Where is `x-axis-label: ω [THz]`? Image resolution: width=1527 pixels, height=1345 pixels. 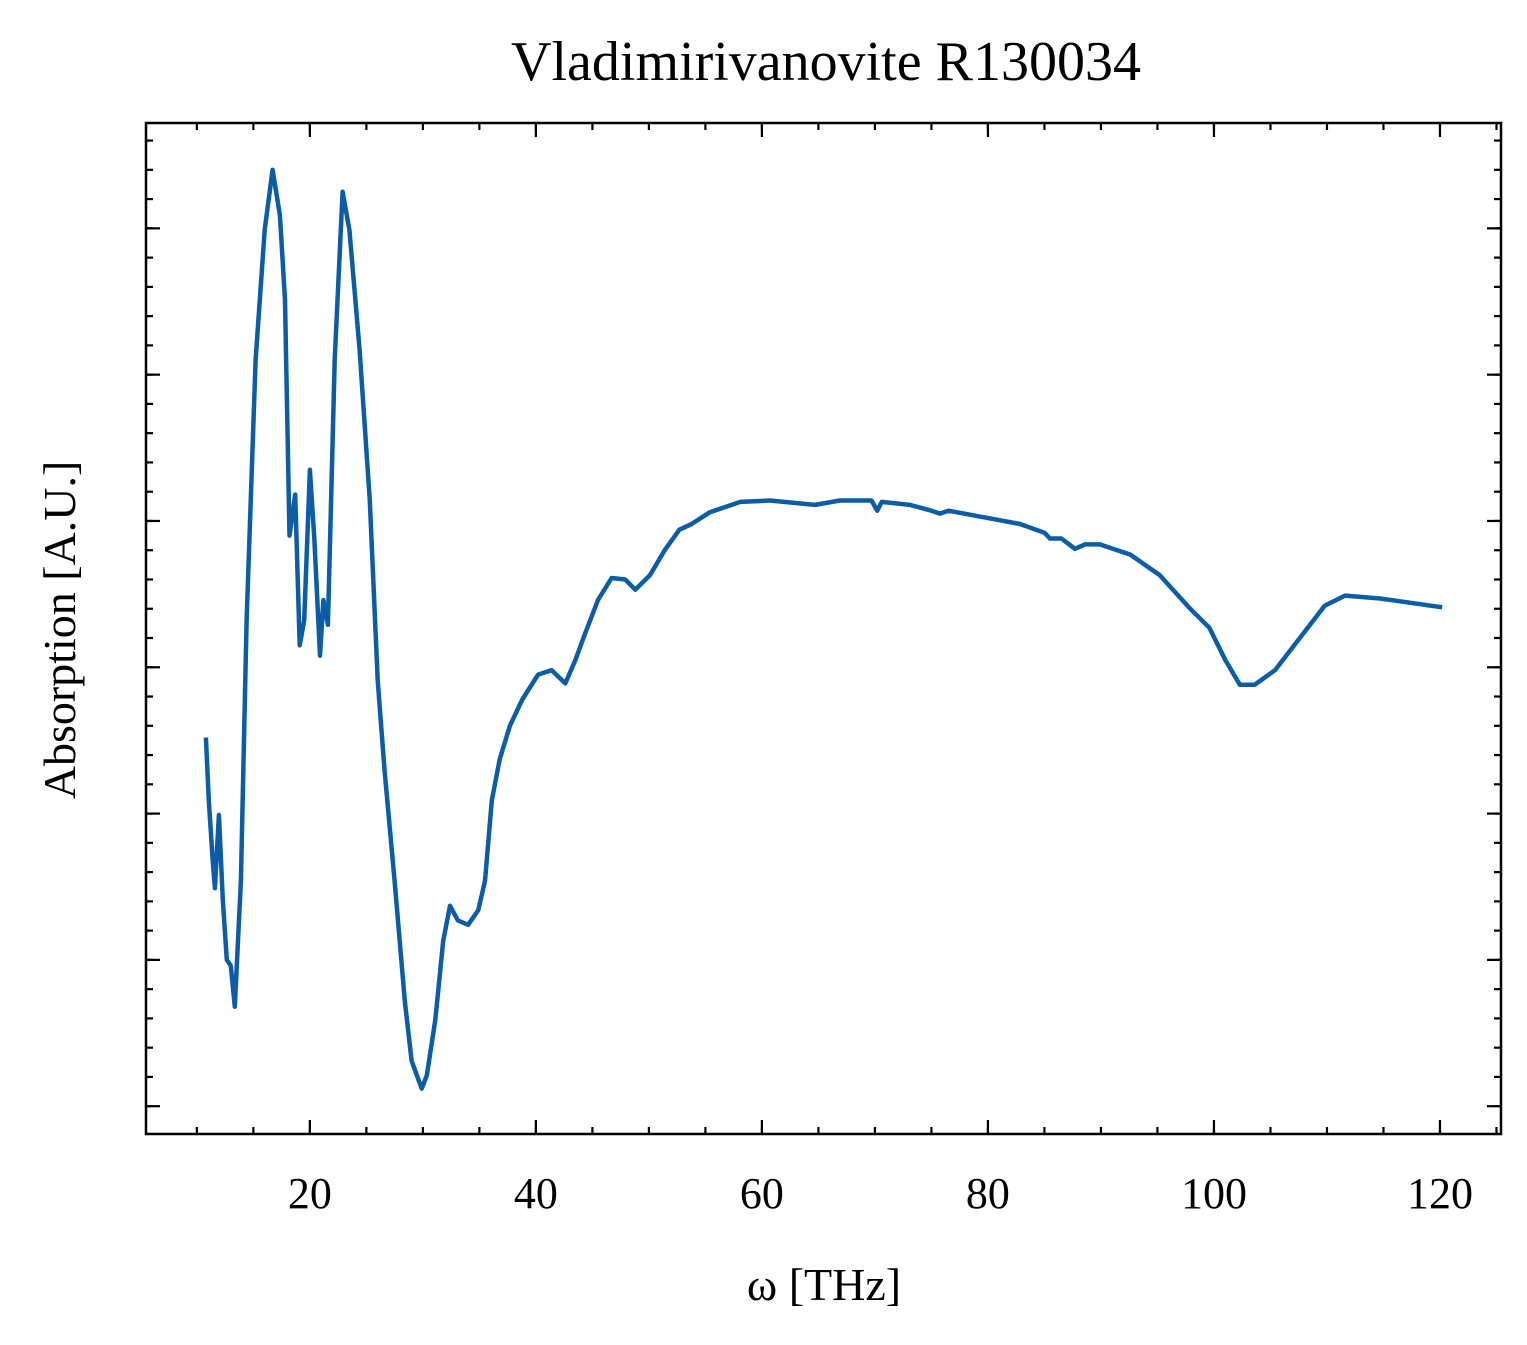 x-axis-label: ω [THz] is located at coordinates (824, 1284).